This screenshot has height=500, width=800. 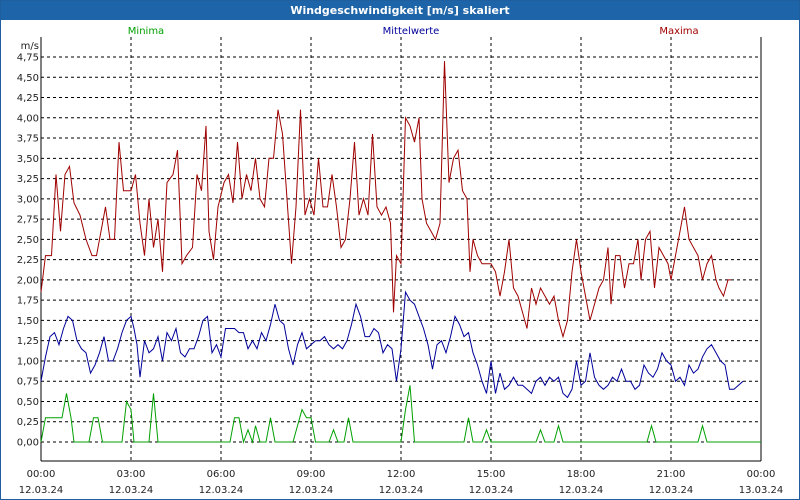 What do you see at coordinates (28, 139) in the screenshot?
I see `y-tick-label: 3,75` at bounding box center [28, 139].